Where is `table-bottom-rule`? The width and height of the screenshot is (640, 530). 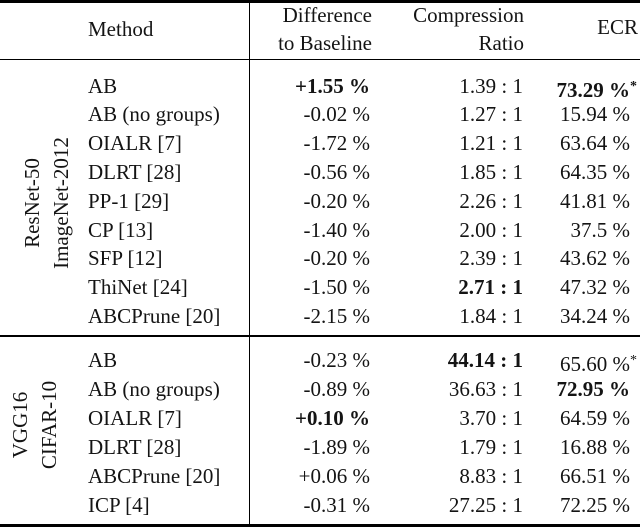
table-bottom-rule is located at coordinates (320, 525).